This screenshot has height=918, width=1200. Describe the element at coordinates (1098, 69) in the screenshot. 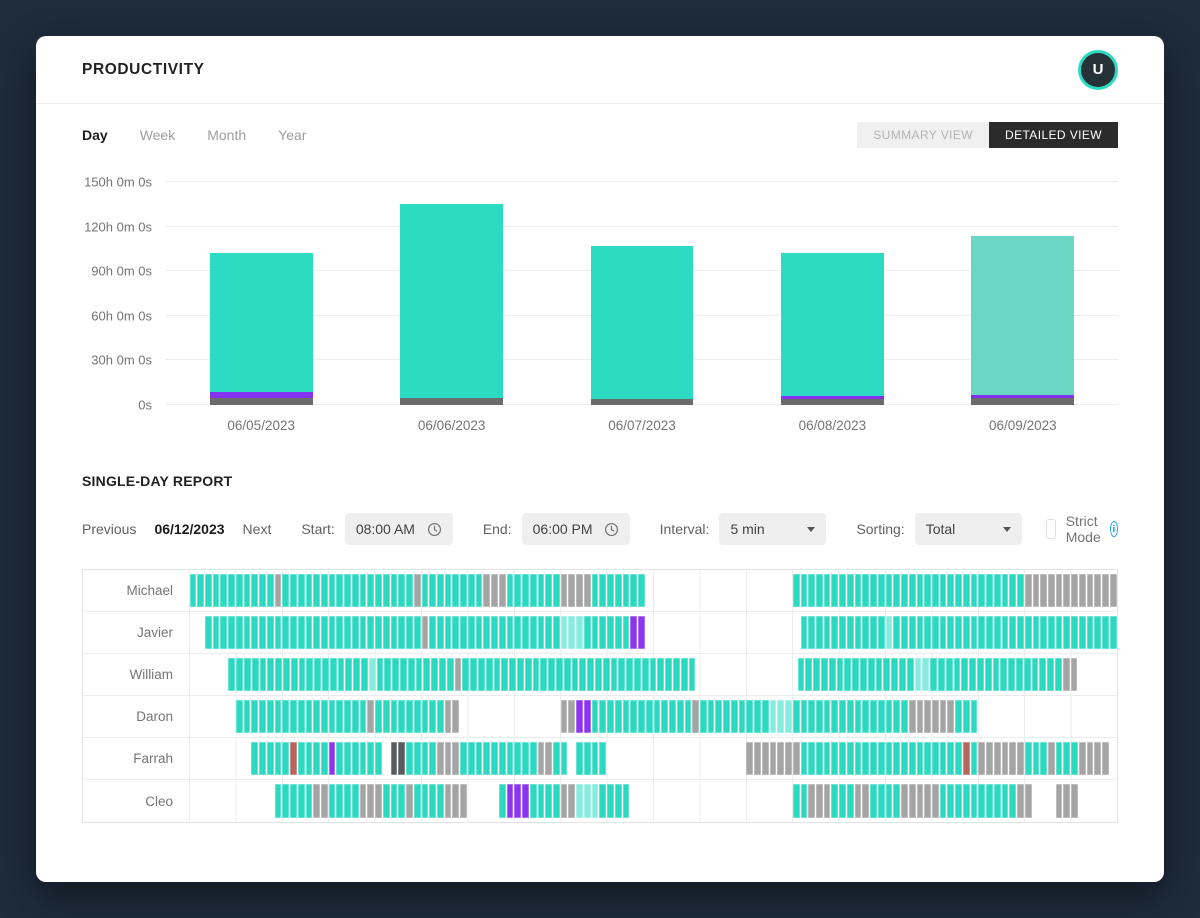

I see `user-avatar: U` at that location.